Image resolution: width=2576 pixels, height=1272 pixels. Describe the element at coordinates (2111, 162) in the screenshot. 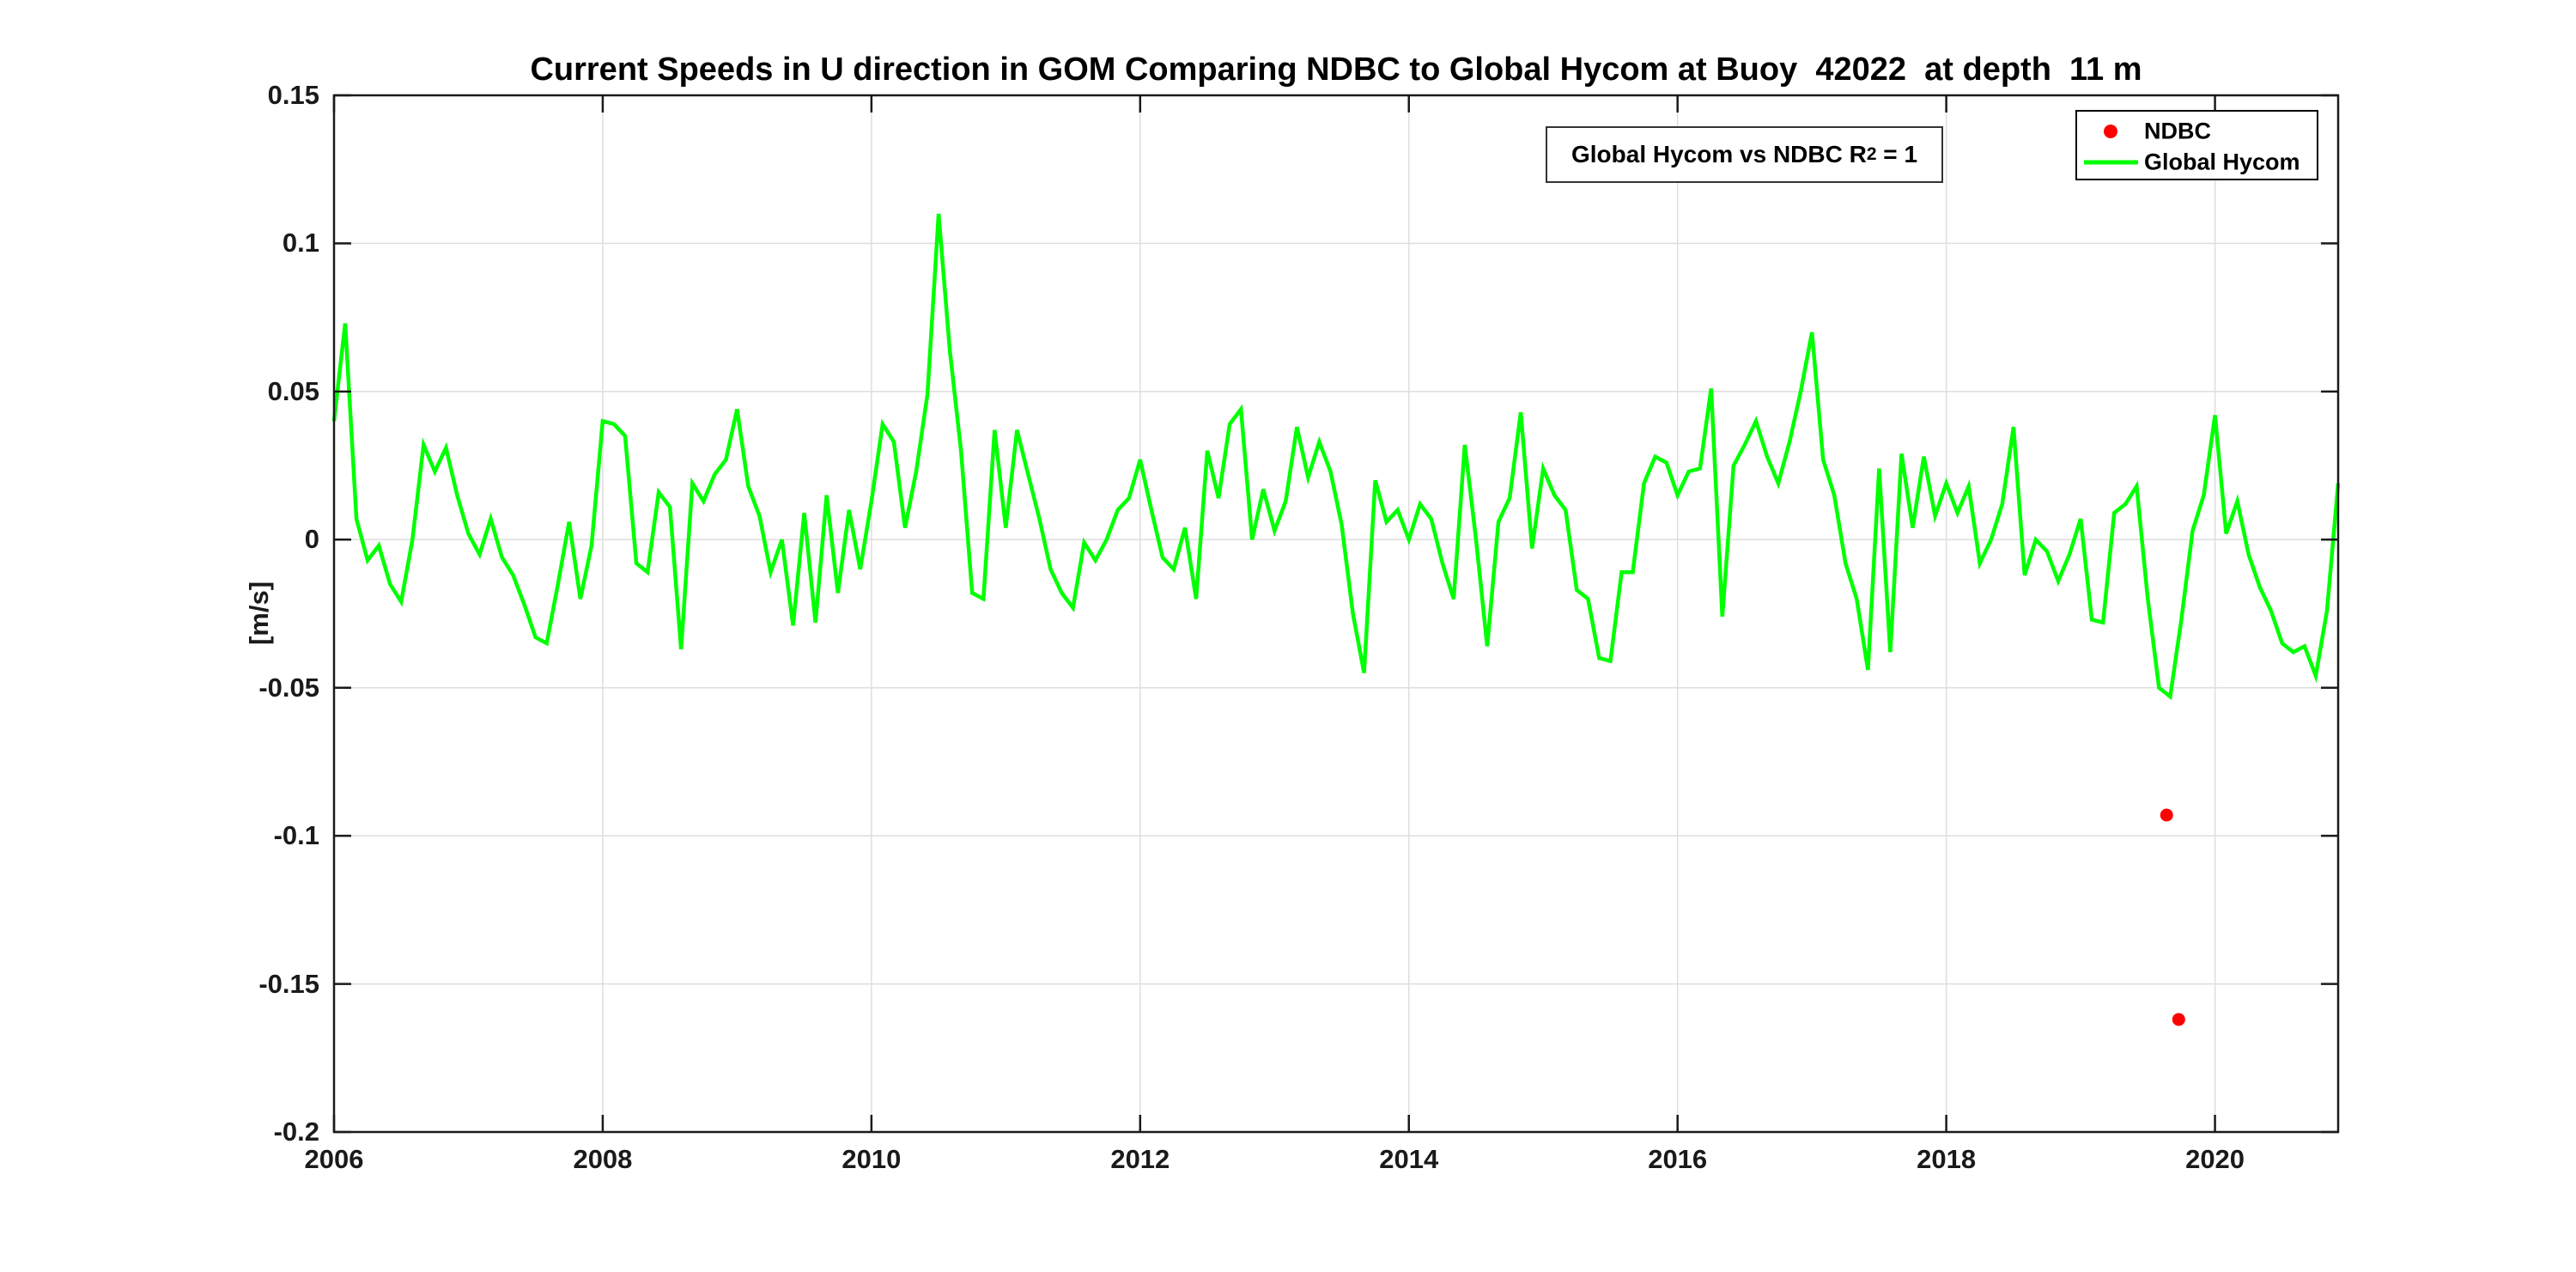

I see `hycom-line-icon` at that location.